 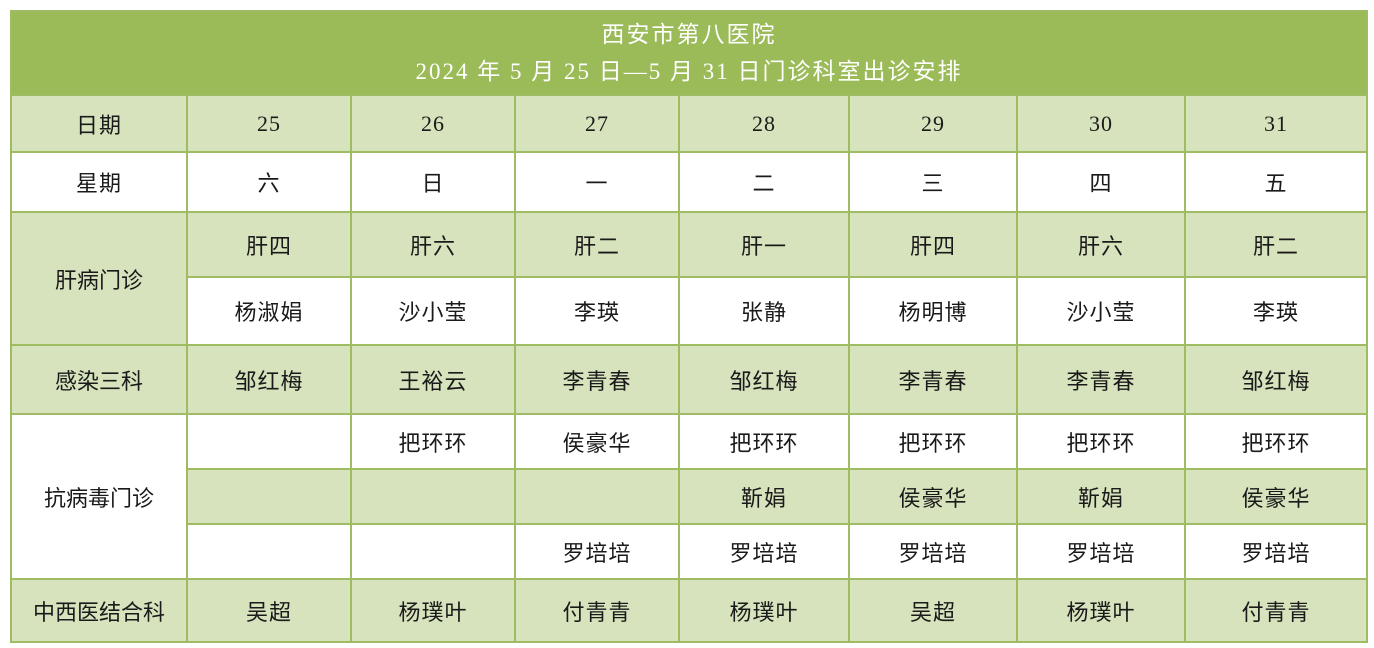 I want to click on weekday-cell: 一, so click(x=597, y=182).